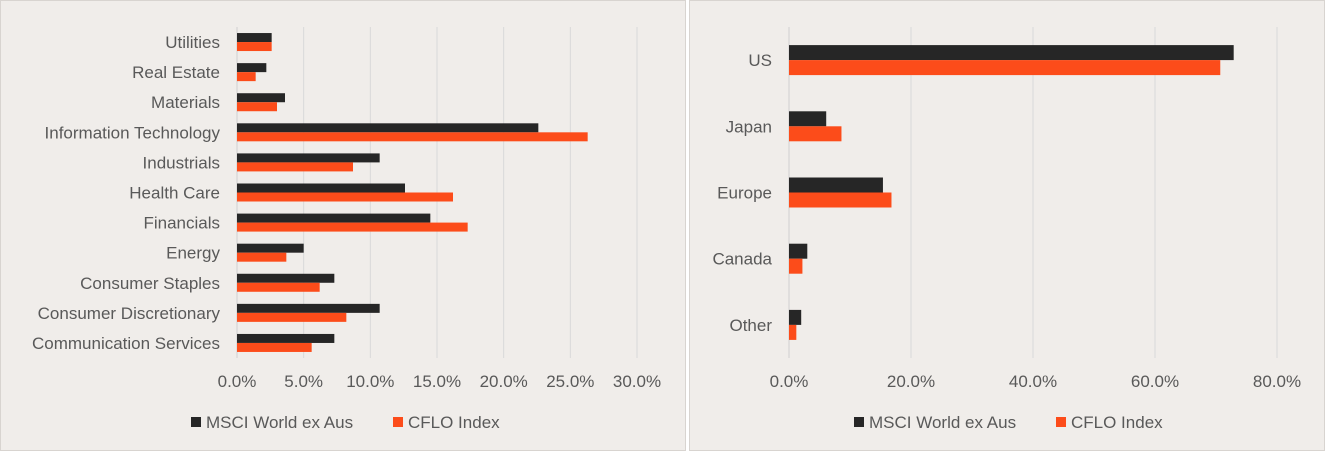  I want to click on x-tick-label: 25.0%, so click(570, 381).